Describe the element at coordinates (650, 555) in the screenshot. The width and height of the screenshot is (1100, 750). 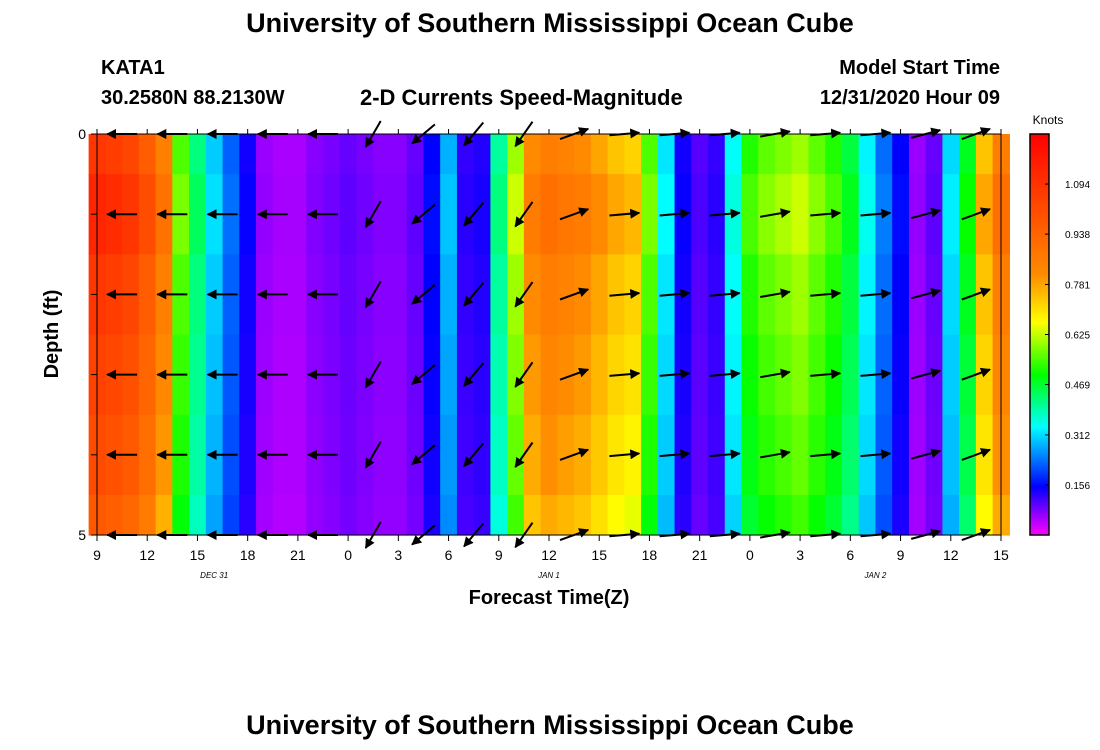
I see `x-tick-label: 18` at that location.